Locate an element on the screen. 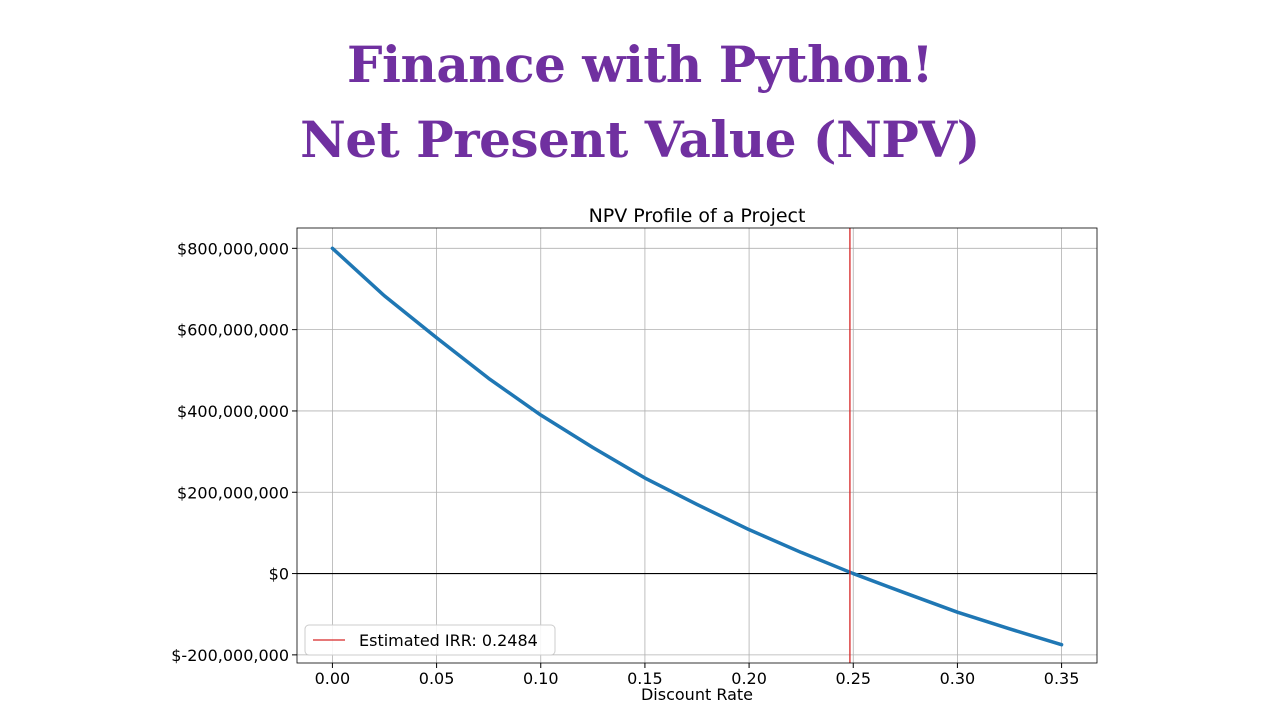 The height and width of the screenshot is (720, 1280). y-tick-label: $0 is located at coordinates (279, 574).